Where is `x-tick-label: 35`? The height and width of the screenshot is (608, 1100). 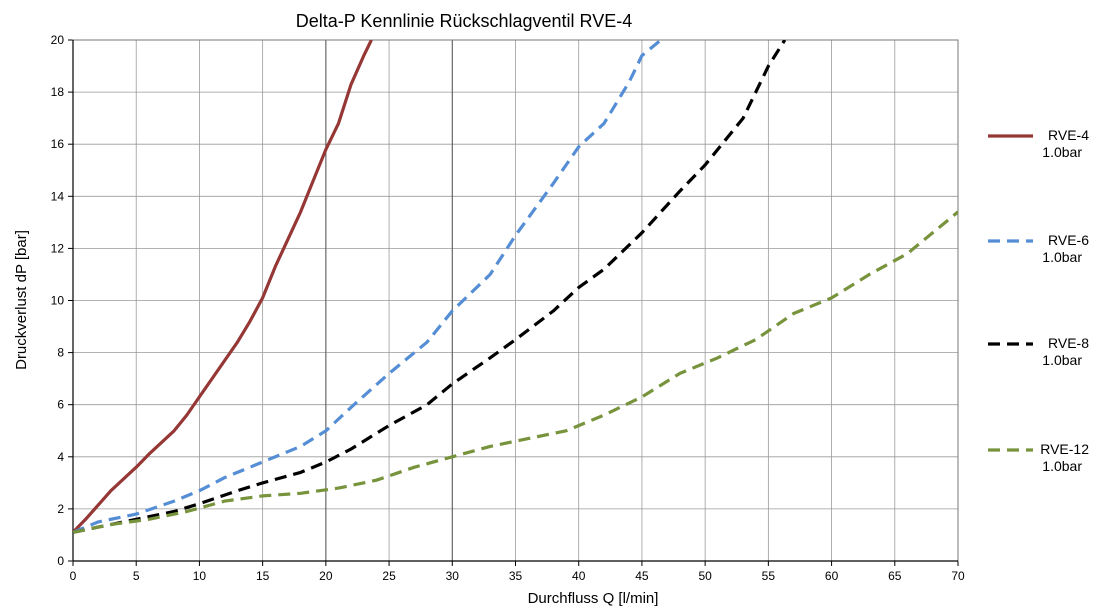 x-tick-label: 35 is located at coordinates (516, 576).